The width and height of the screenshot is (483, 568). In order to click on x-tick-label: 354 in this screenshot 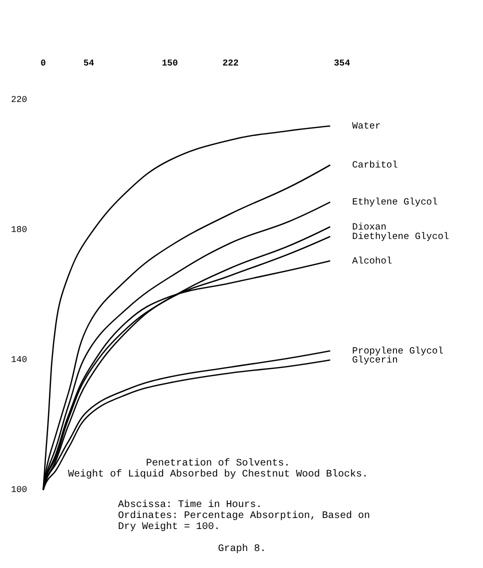, I will do `click(342, 63)`.